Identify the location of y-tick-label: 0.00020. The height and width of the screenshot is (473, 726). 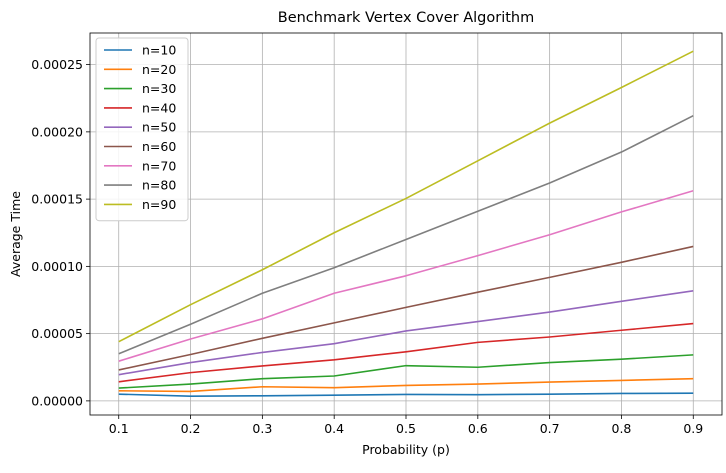
(57, 131).